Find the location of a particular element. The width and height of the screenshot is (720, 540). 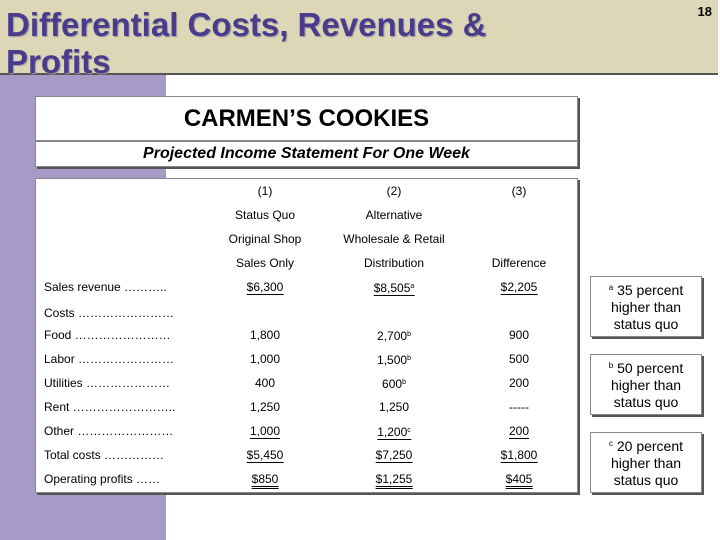

company-box: CARMEN’S COOKIES is located at coordinates (306, 118).